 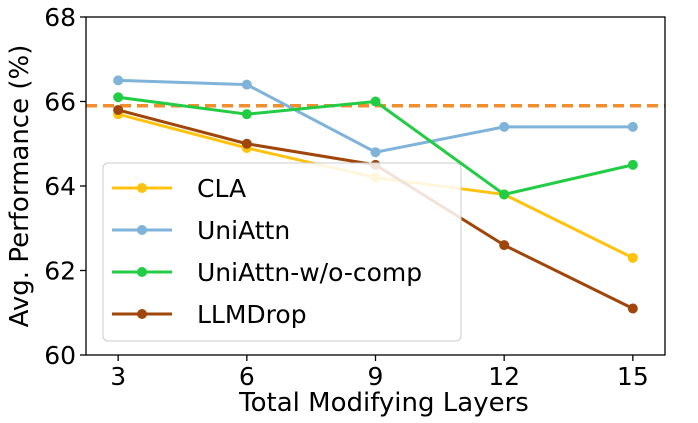 I want to click on y-axis-title: Avg. Performance (%), so click(x=20, y=186).